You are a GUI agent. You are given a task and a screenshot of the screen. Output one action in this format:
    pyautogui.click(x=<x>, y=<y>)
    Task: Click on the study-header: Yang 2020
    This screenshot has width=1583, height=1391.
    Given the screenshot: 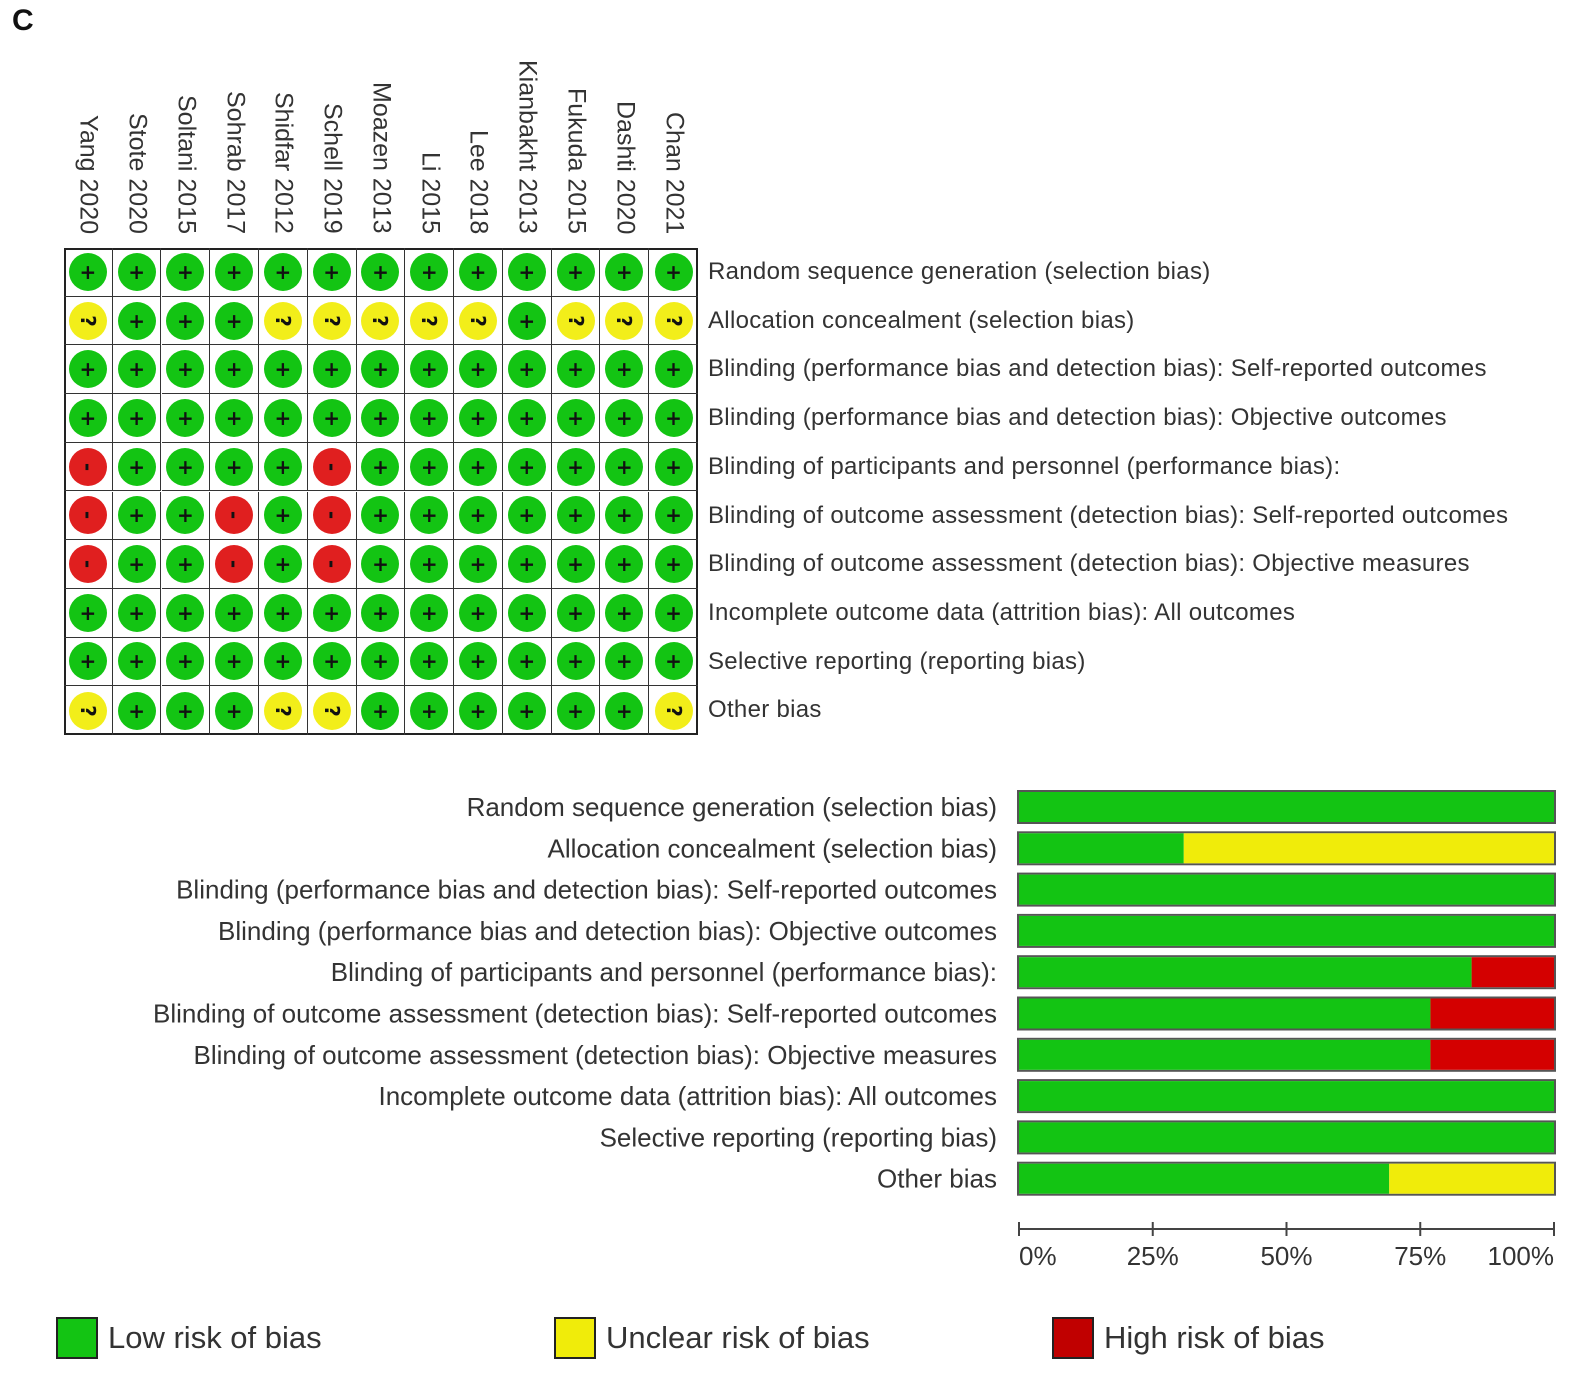 What is the action you would take?
    pyautogui.click(x=88, y=135)
    